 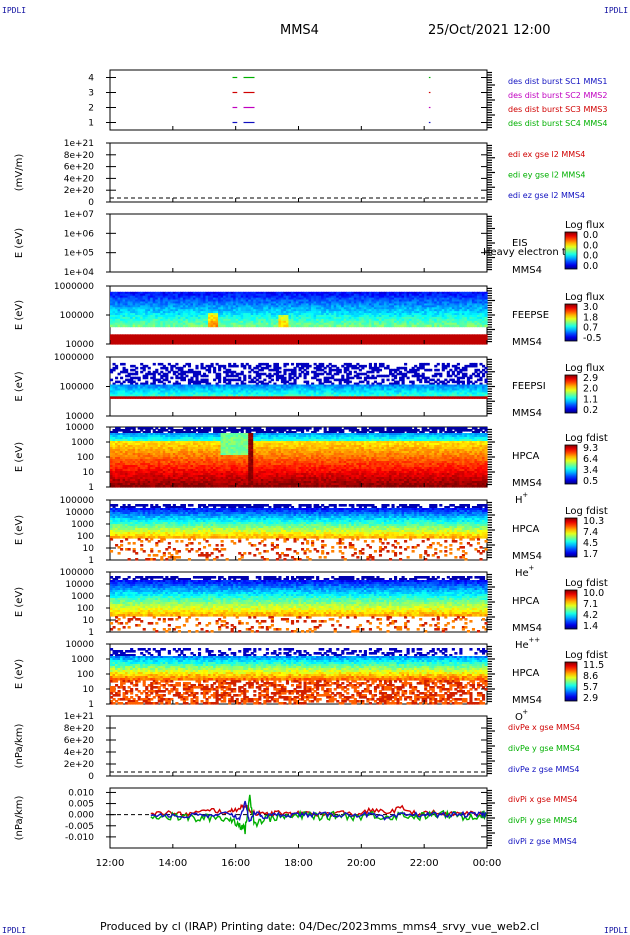 I want to click on legend-entry: des dist burst SC1 MMS1, so click(x=557, y=81).